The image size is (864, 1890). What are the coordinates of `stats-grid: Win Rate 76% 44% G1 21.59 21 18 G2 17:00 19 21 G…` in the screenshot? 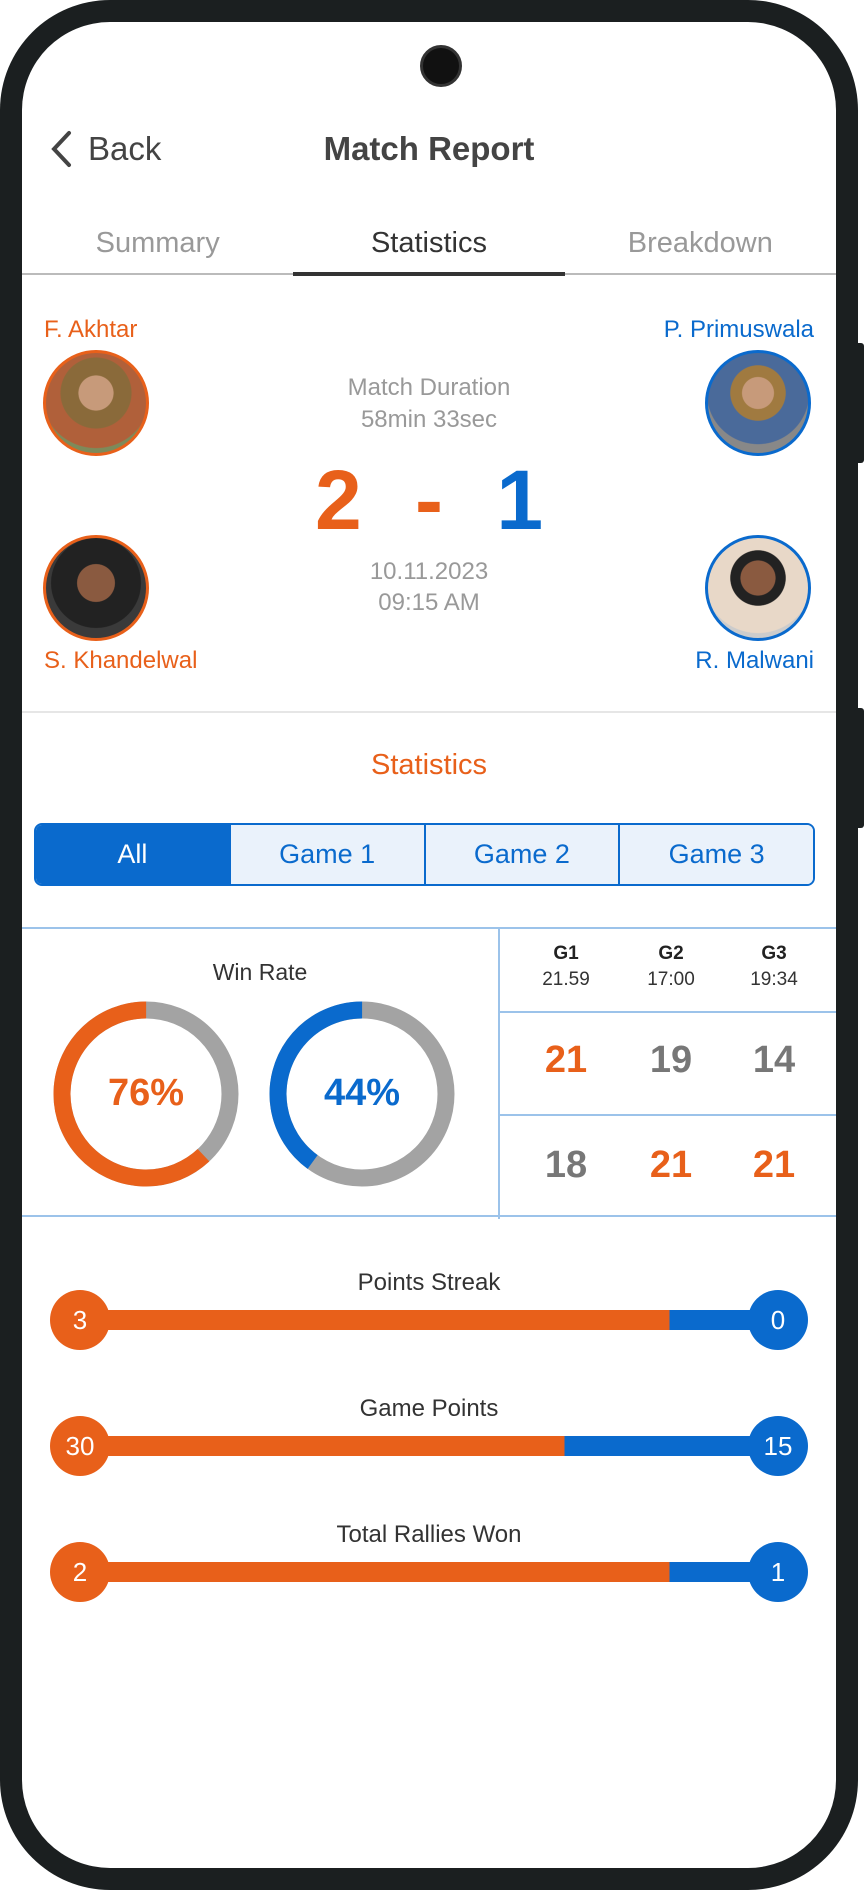 It's located at (429, 1073).